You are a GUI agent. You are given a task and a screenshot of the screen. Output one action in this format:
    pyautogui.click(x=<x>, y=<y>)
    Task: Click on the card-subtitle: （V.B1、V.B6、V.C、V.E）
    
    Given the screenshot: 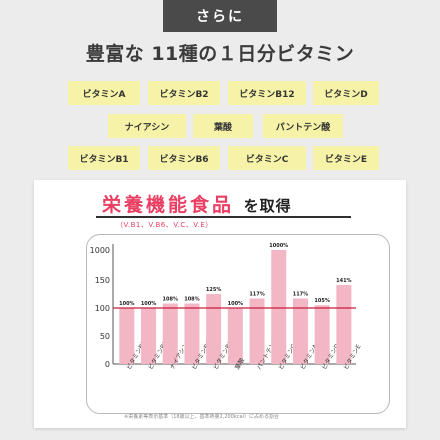 What is the action you would take?
    pyautogui.click(x=164, y=225)
    